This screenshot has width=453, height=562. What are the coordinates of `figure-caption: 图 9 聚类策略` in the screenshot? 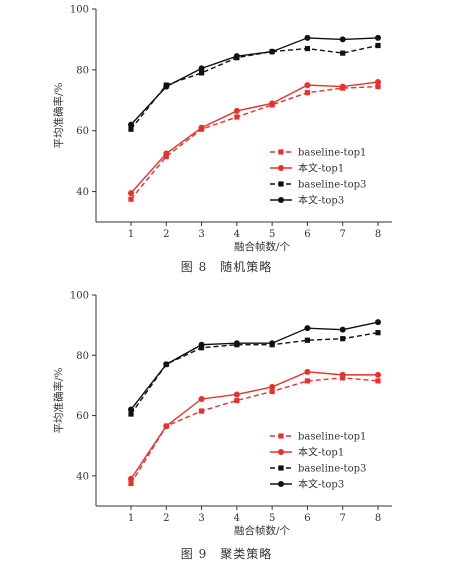 It's located at (226, 554).